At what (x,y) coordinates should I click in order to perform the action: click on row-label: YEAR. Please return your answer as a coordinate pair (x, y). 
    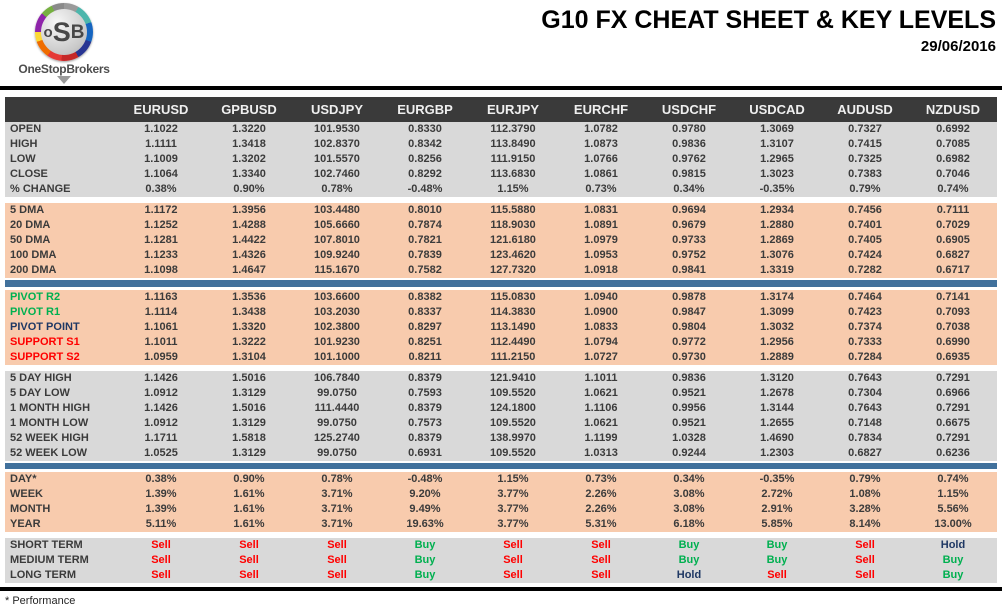
    Looking at the image, I should click on (61, 524).